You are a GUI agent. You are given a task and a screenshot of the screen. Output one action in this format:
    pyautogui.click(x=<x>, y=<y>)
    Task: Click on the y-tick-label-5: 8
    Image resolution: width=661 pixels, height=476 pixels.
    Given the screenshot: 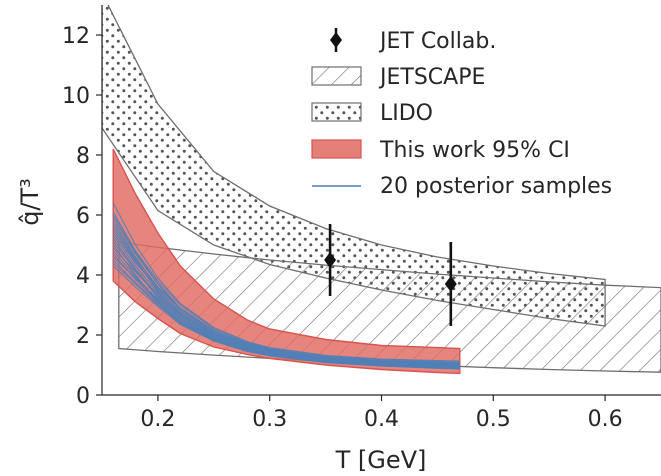 What is the action you would take?
    pyautogui.click(x=83, y=156)
    